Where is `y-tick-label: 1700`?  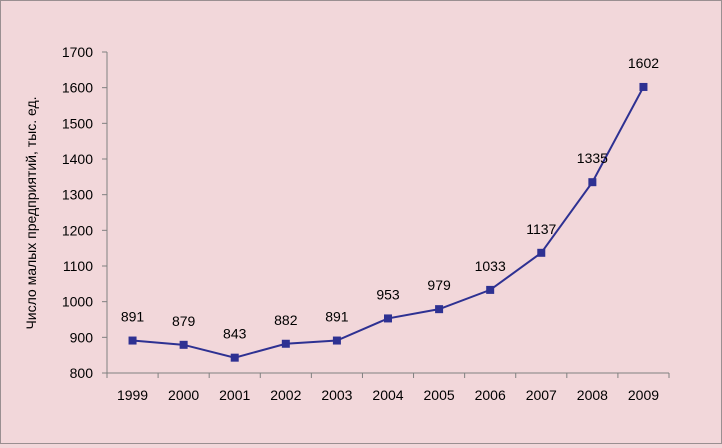
y-tick-label: 1700 is located at coordinates (77, 52).